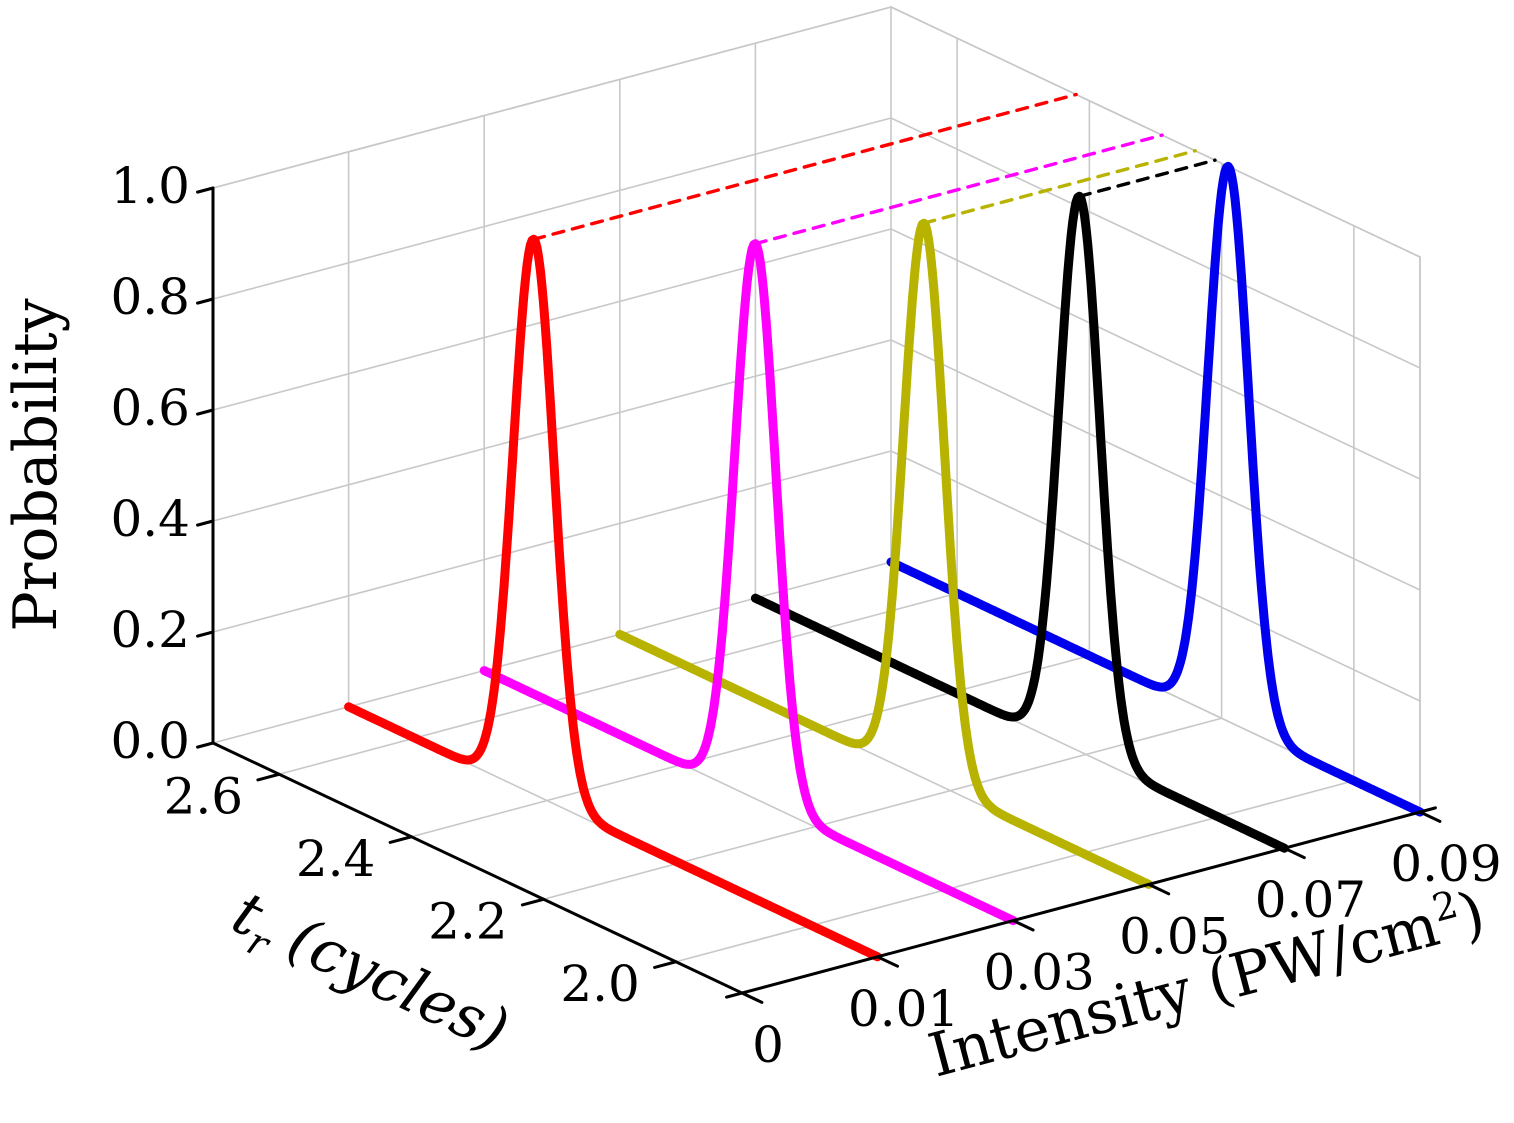  I want to click on z-tick-label: 1.0, so click(150, 186).